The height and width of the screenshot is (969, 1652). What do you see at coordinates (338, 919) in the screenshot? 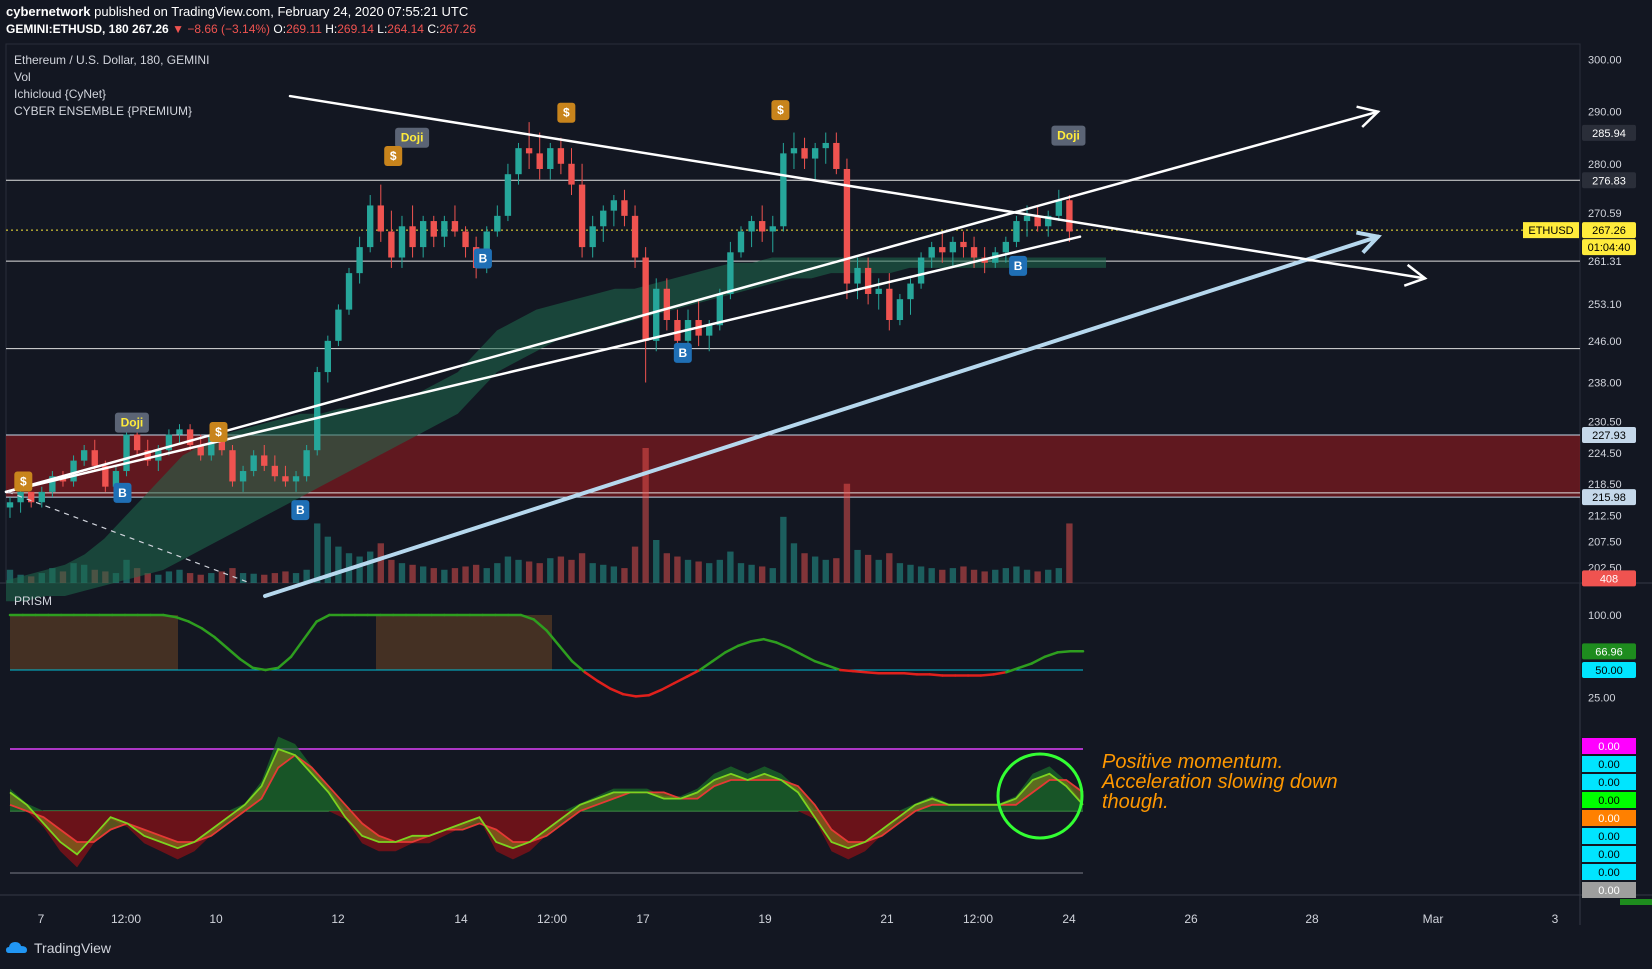
I see `time-axis-label: 12` at bounding box center [338, 919].